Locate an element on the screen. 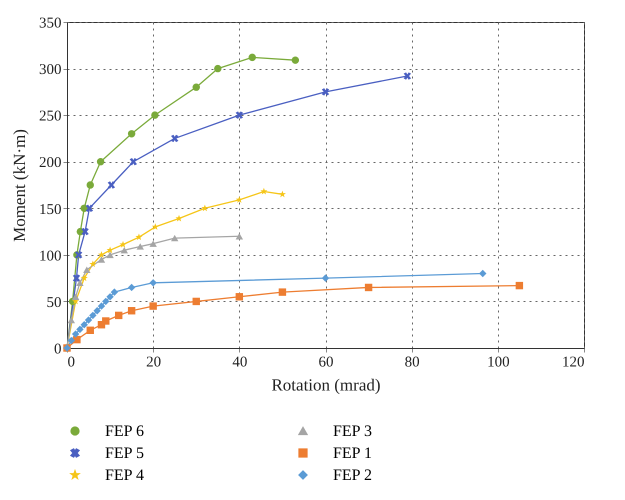  legend-label: FEP 6 is located at coordinates (124, 431).